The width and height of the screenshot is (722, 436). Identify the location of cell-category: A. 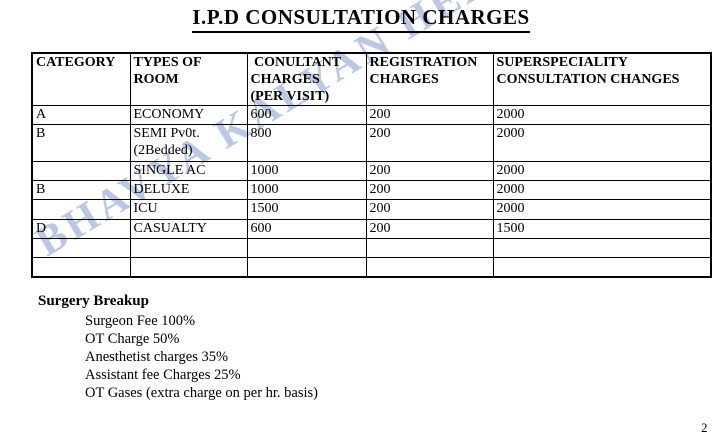
(81, 115).